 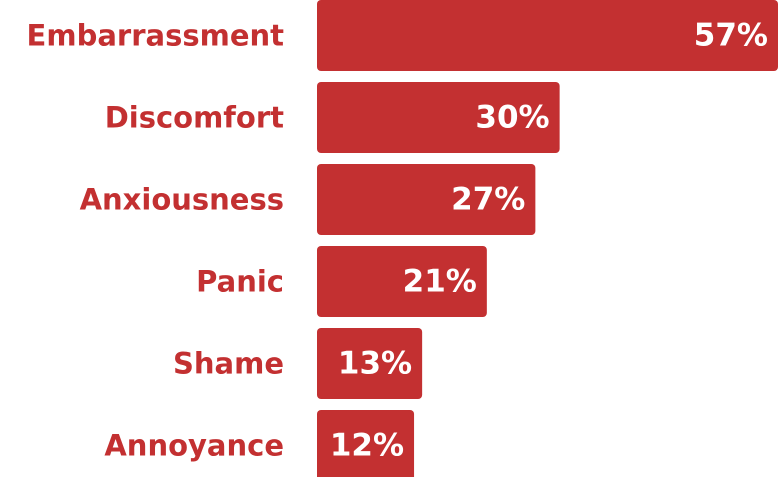 I want to click on value-label-anxiousness: 27%, so click(x=488, y=200).